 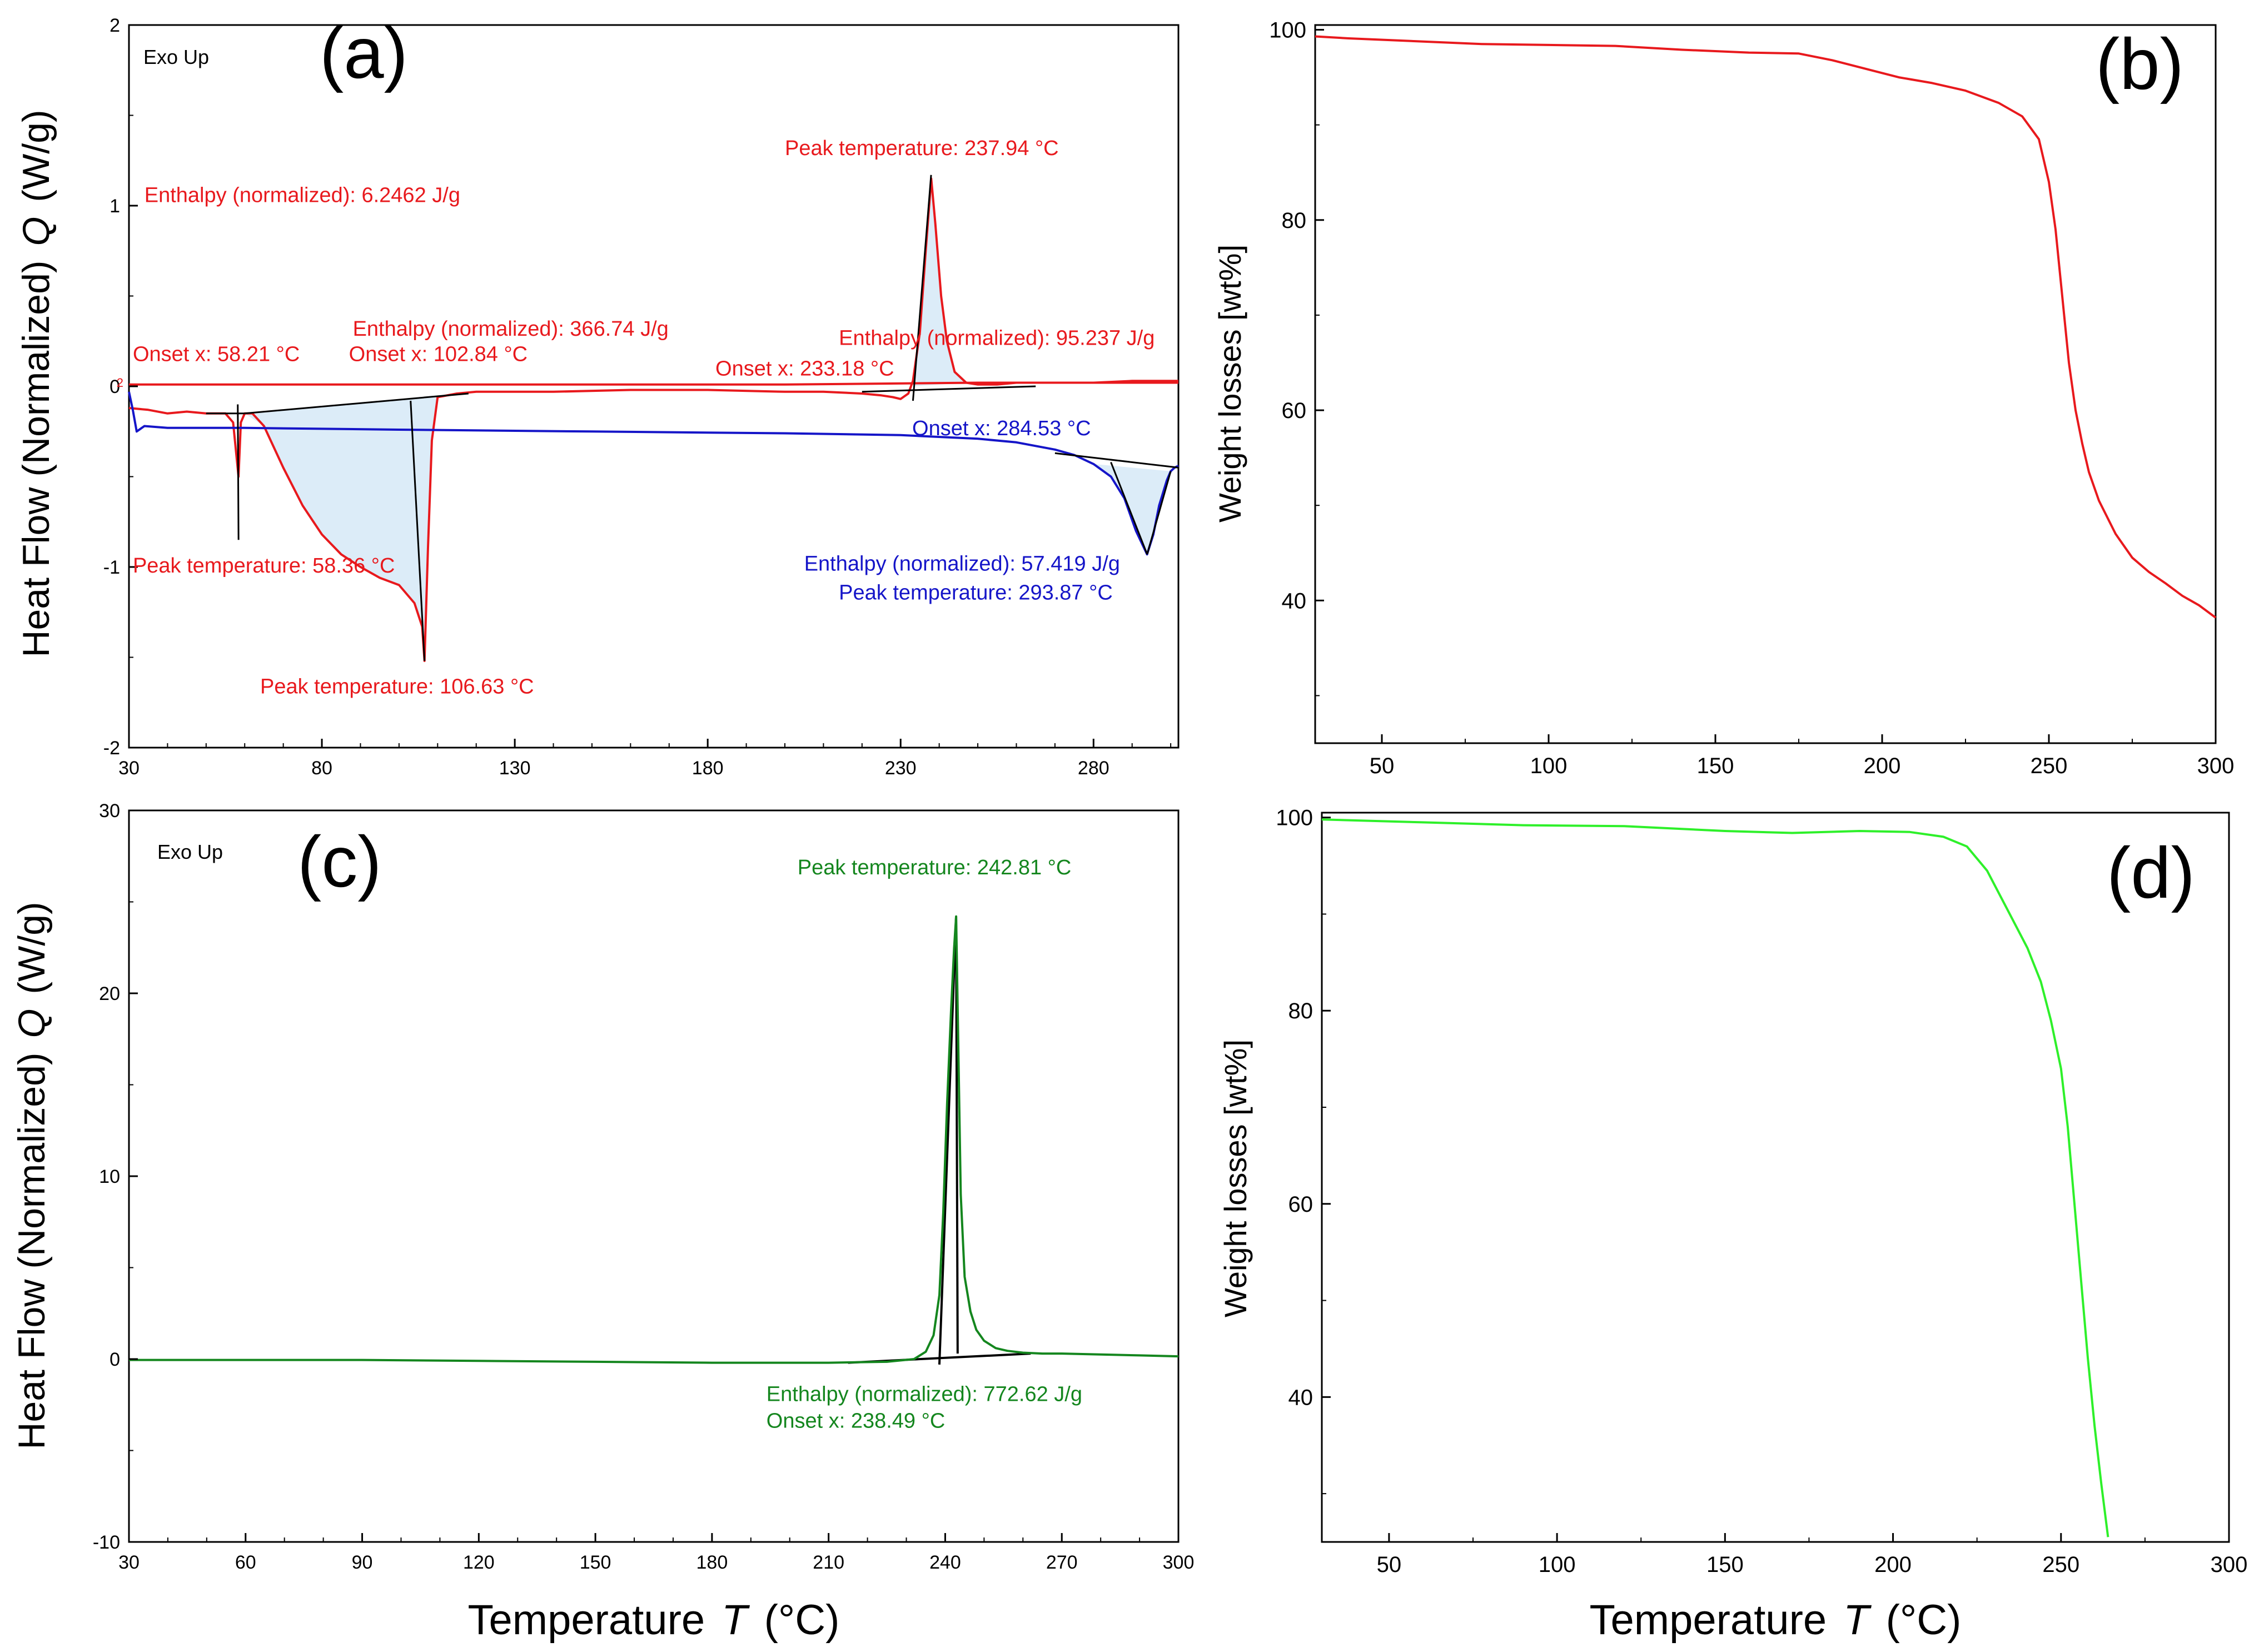 What do you see at coordinates (190, 851) in the screenshot?
I see `corner-note-c: Exo Up` at bounding box center [190, 851].